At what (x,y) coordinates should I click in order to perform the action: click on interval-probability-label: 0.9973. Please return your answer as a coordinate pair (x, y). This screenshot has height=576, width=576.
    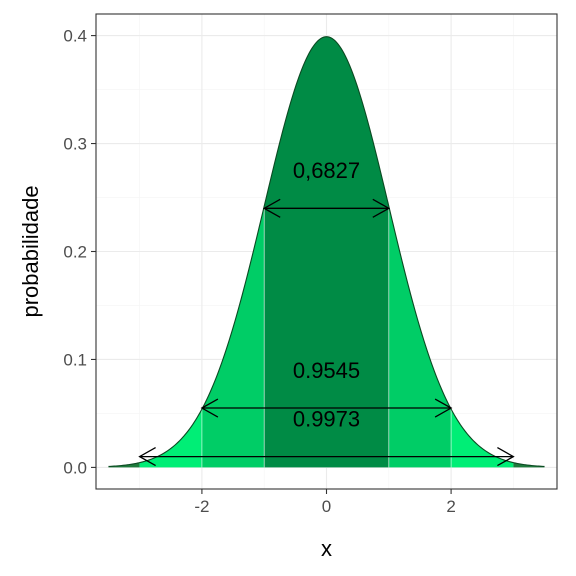
    Looking at the image, I should click on (326, 418).